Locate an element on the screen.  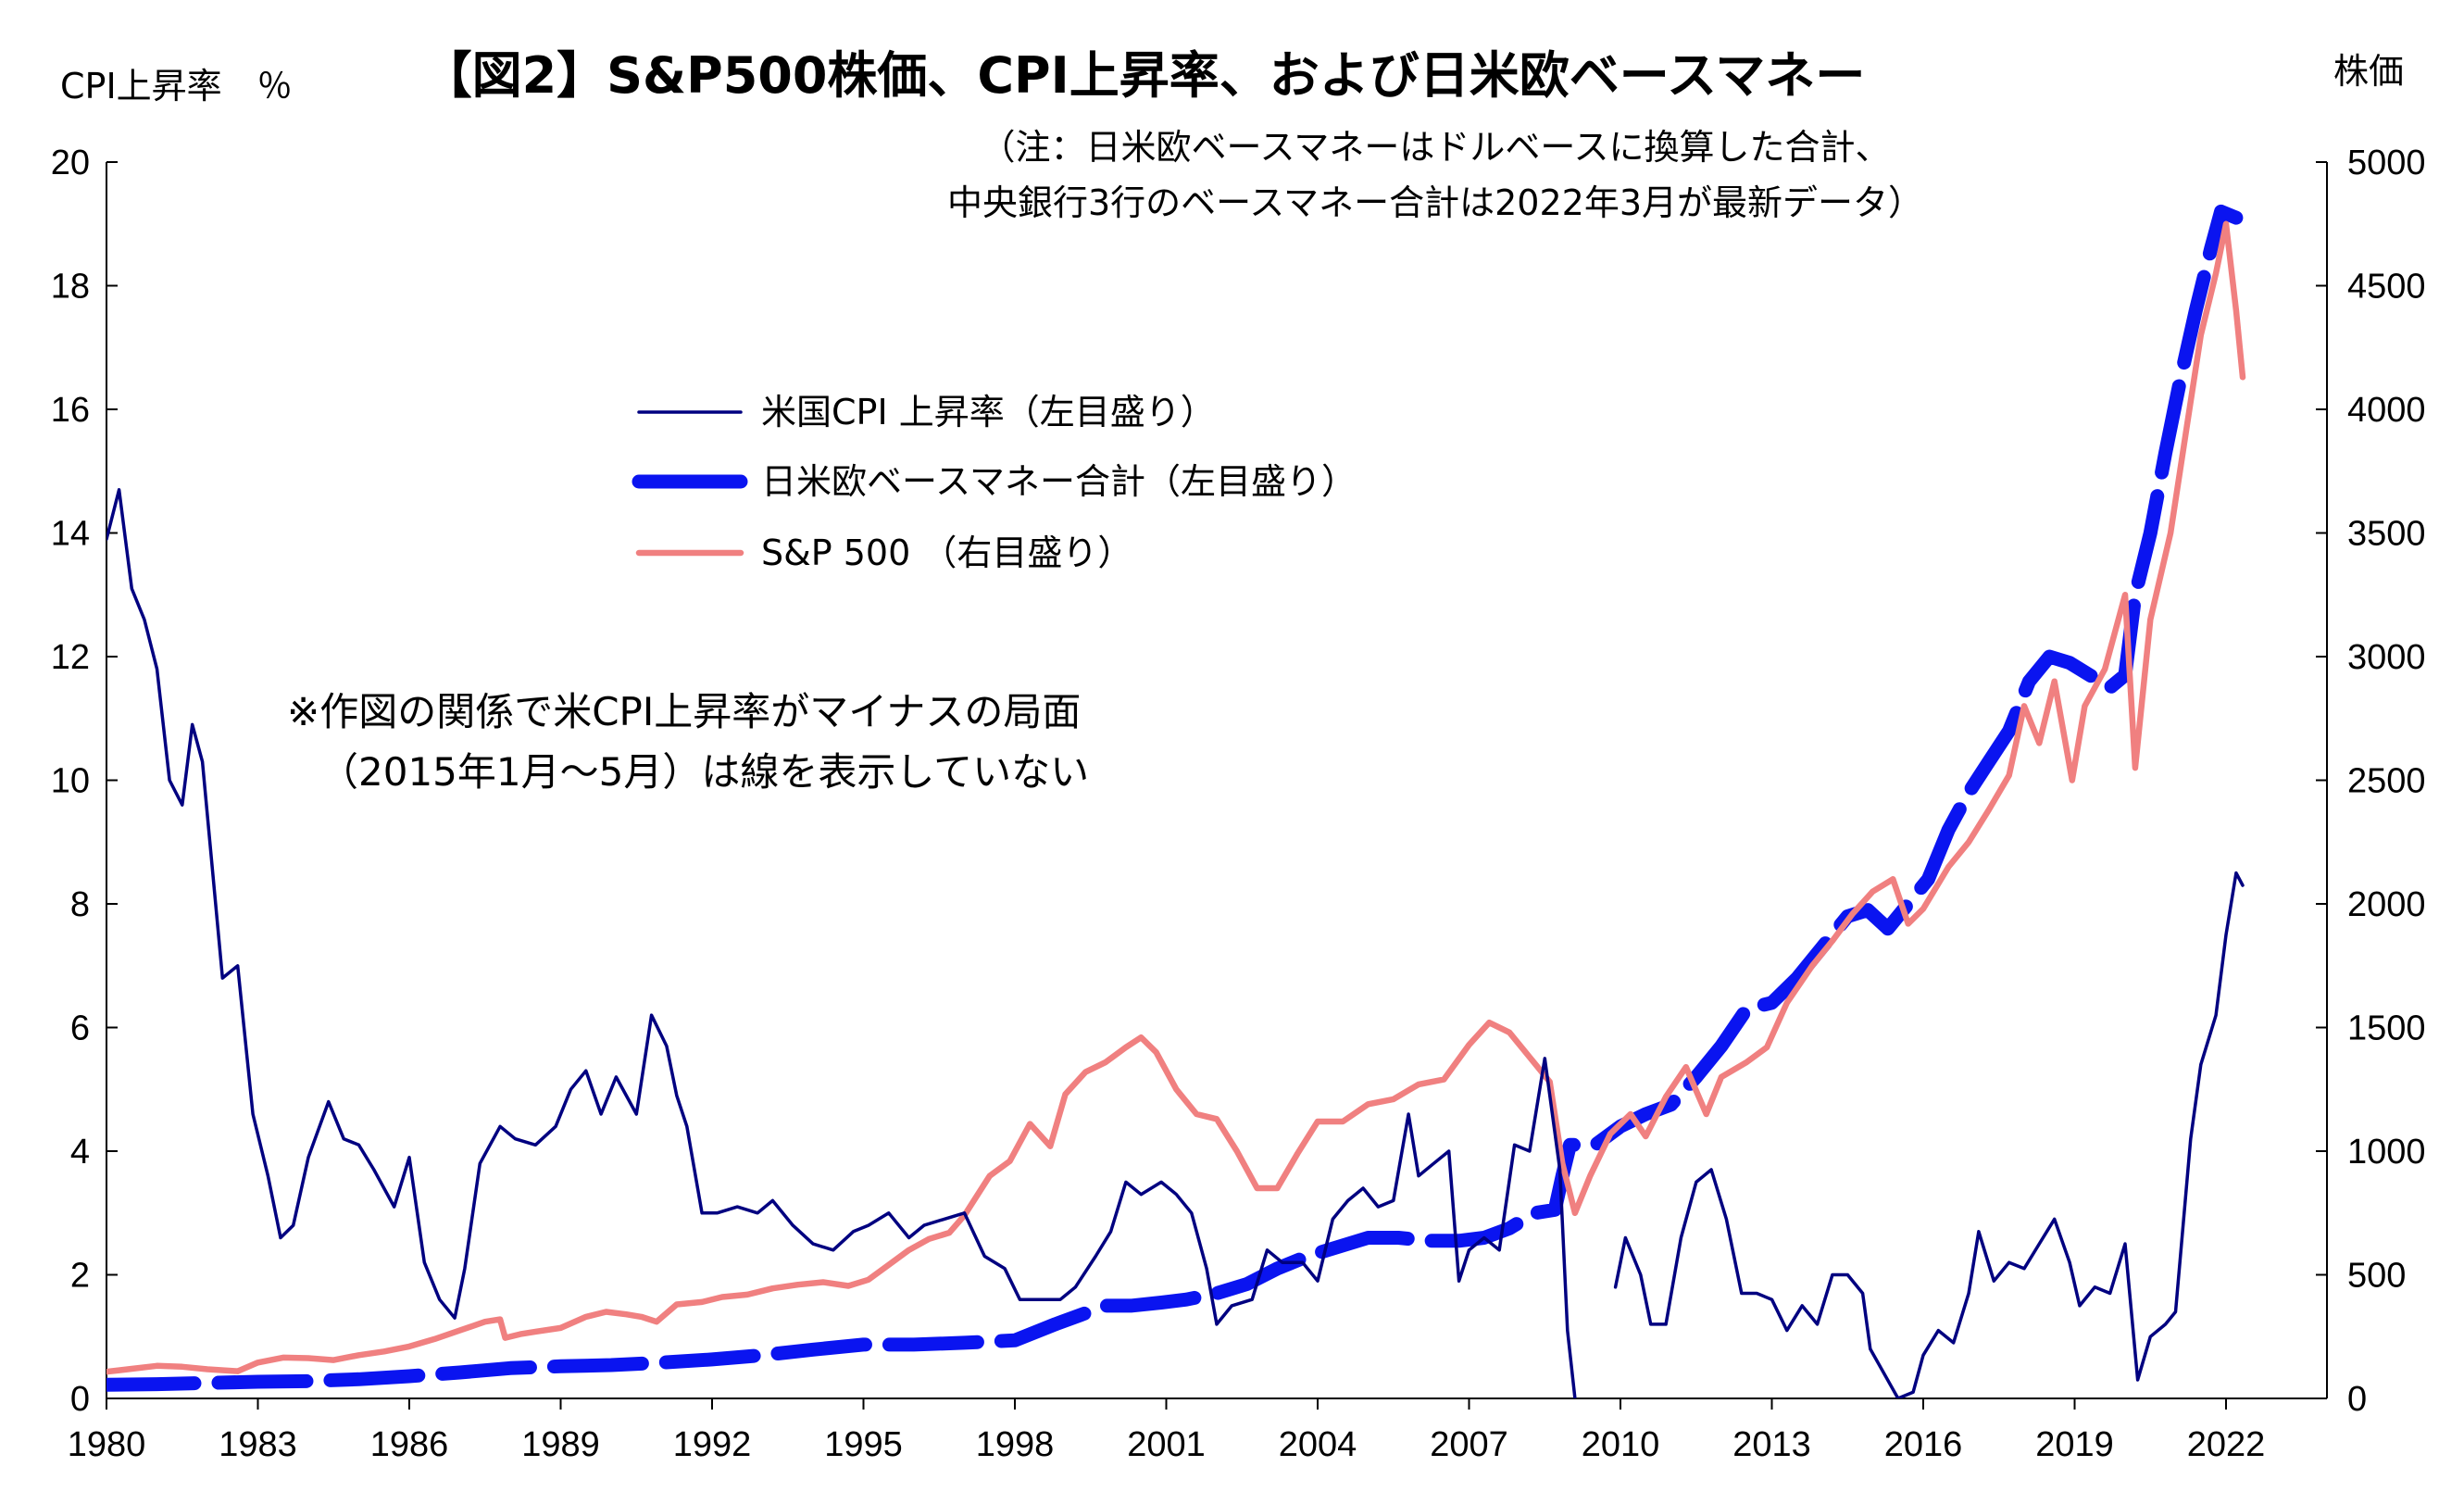
x-tick-label: 1980 is located at coordinates (107, 1444).